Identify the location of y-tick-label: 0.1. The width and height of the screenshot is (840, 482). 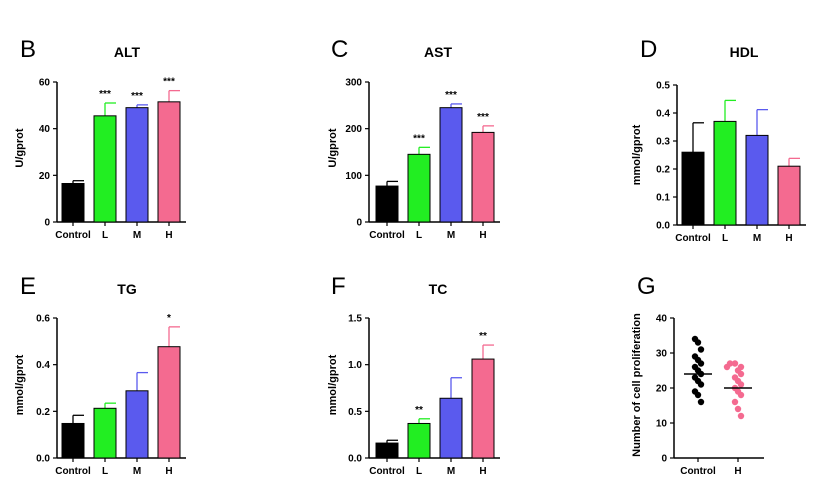
(663, 198).